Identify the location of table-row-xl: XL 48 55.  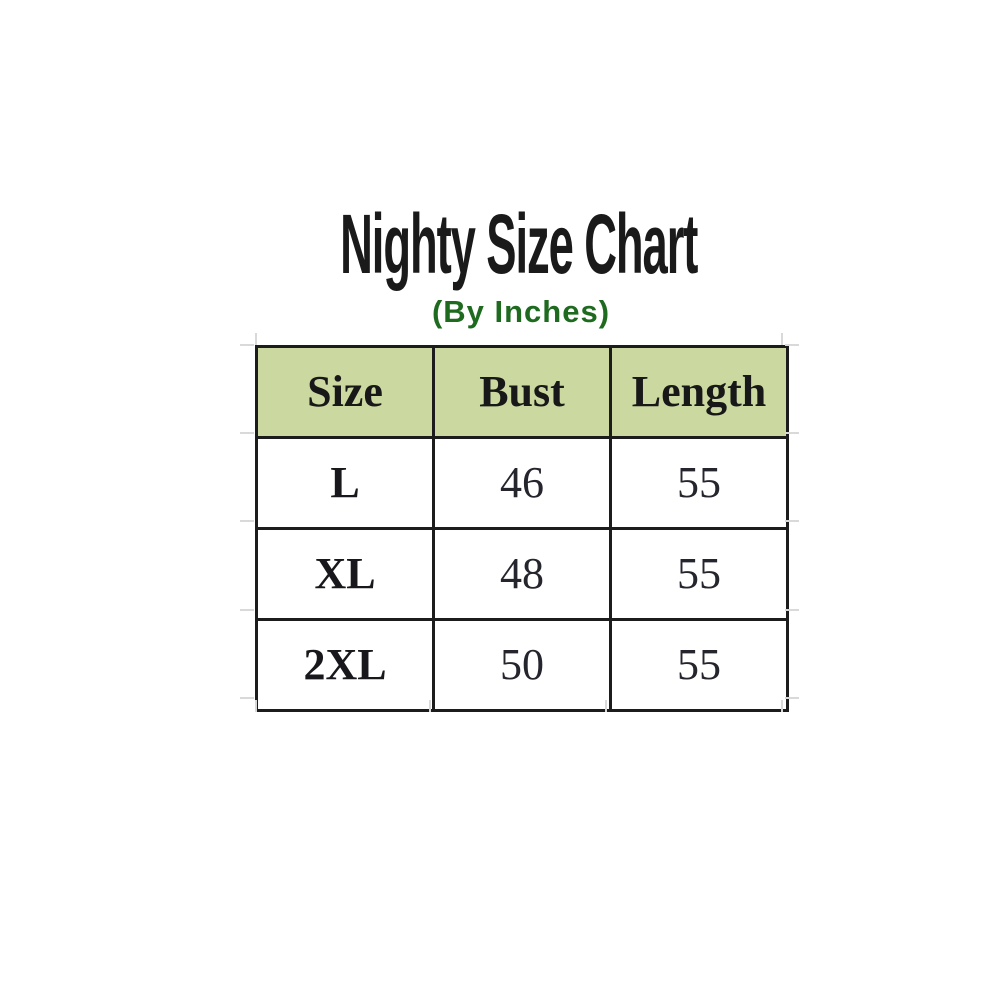
(522, 574).